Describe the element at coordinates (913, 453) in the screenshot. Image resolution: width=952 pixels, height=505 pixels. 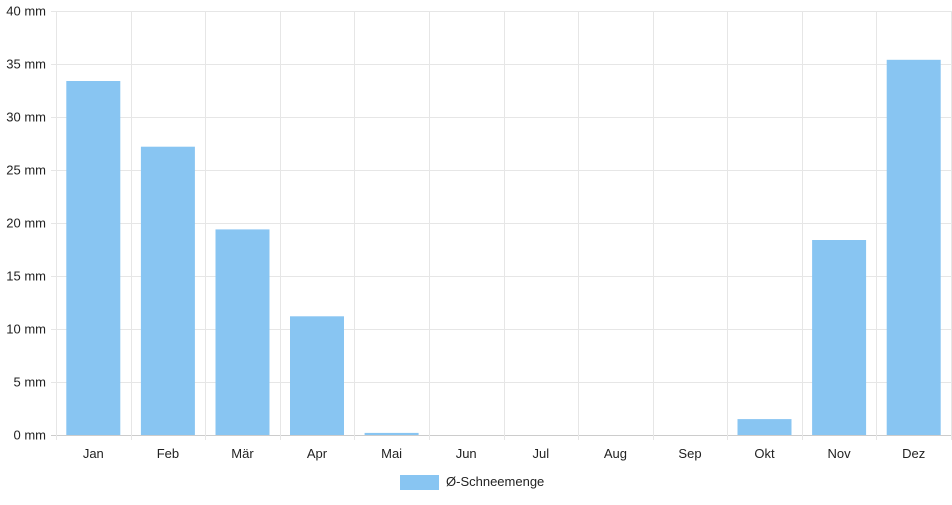
I see `x-tick-label: Dez` at that location.